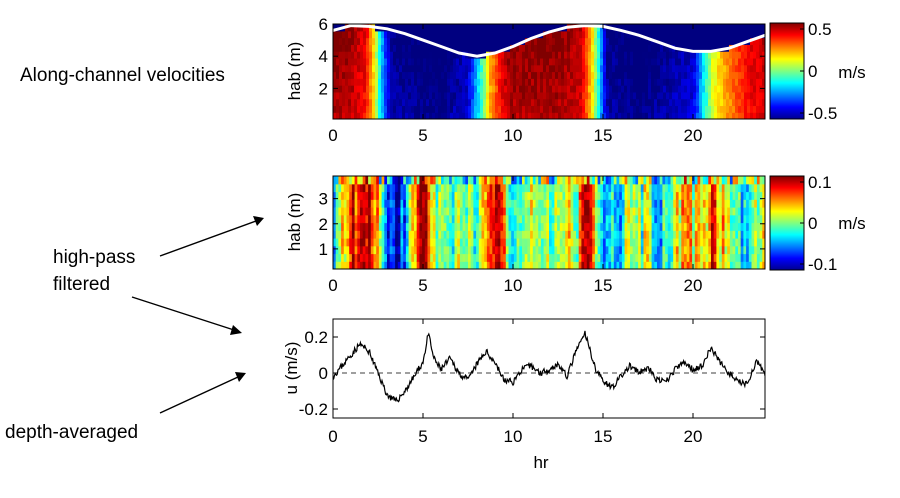 Image resolution: width=900 pixels, height=498 pixels. I want to click on annotation-arrows, so click(197, 315).